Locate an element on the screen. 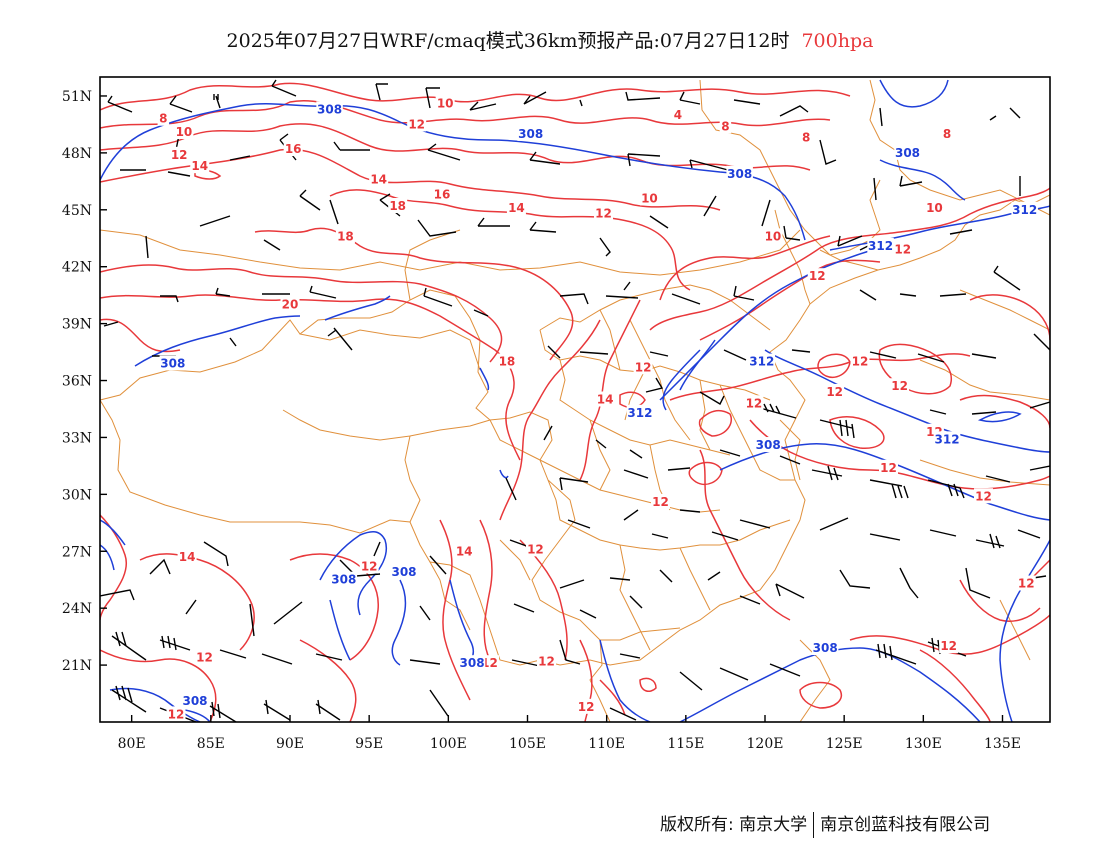 This screenshot has height=850, width=1100. temperature-contour-label: 4 is located at coordinates (678, 115).